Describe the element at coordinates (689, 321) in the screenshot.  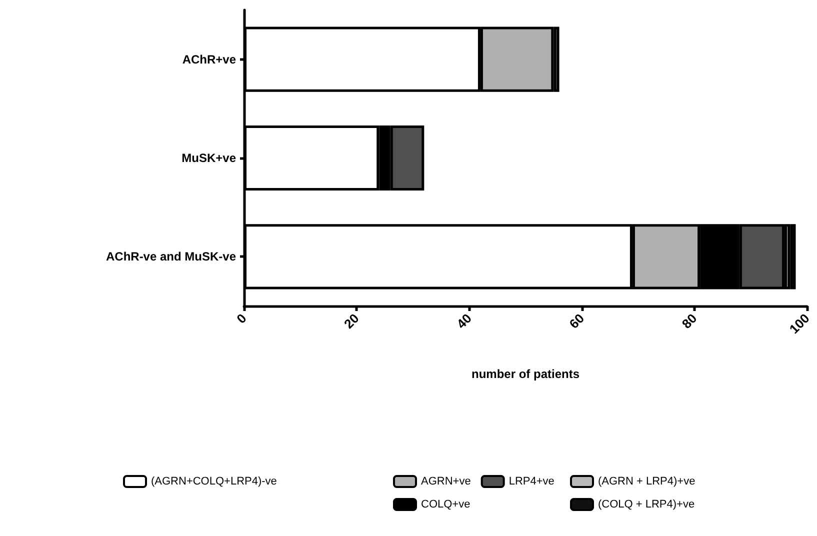
I see `x-tick-label: 80` at that location.